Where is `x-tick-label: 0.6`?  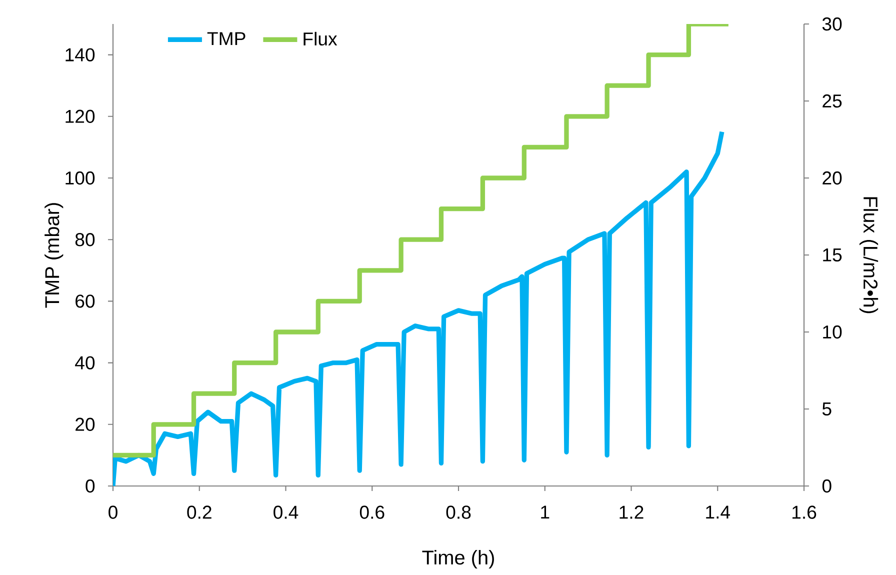 x-tick-label: 0.6 is located at coordinates (372, 512).